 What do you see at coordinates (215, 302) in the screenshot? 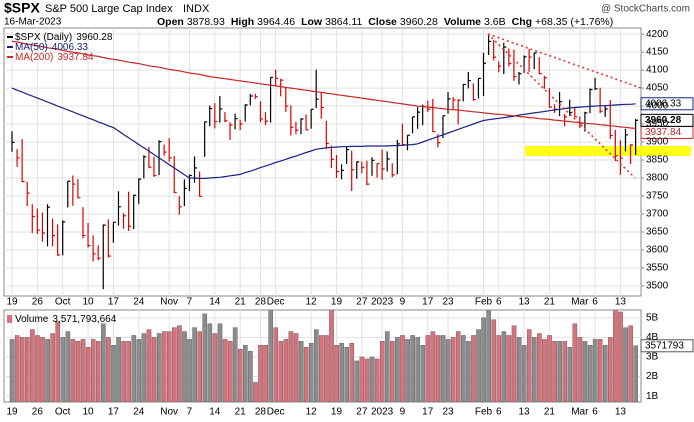
I see `x-tick-label: 14` at bounding box center [215, 302].